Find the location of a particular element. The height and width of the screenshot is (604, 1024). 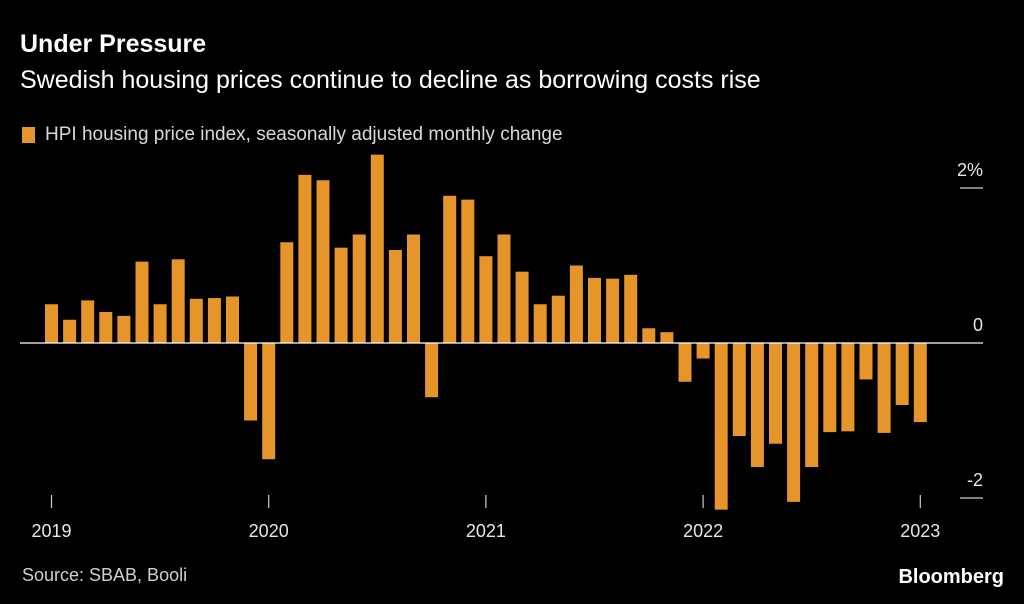

x-tick-label: 2021 is located at coordinates (486, 531).